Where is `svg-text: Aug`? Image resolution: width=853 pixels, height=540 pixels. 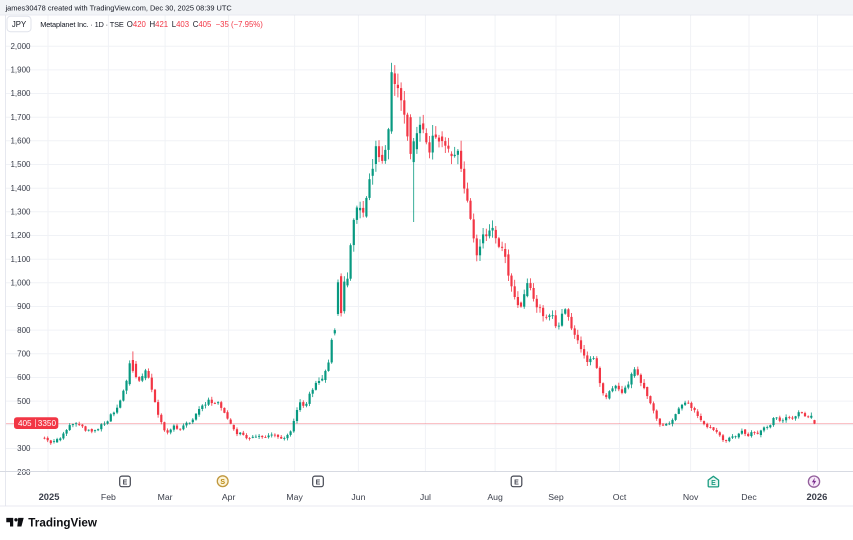 svg-text: Aug is located at coordinates (495, 497).